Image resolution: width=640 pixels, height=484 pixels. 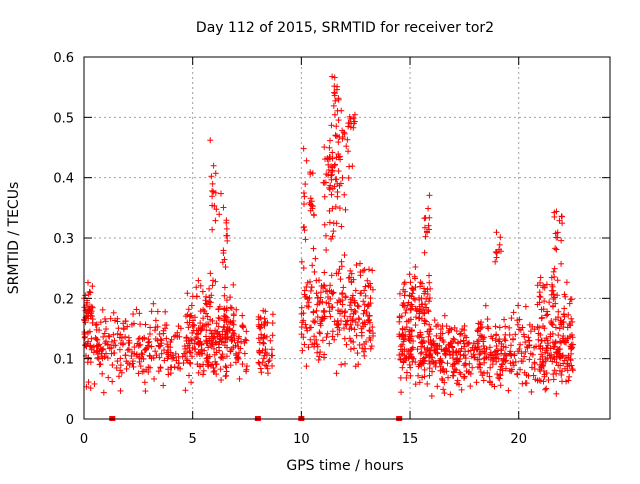 I want to click on y-tick-label: 0.5, so click(x=63, y=118).